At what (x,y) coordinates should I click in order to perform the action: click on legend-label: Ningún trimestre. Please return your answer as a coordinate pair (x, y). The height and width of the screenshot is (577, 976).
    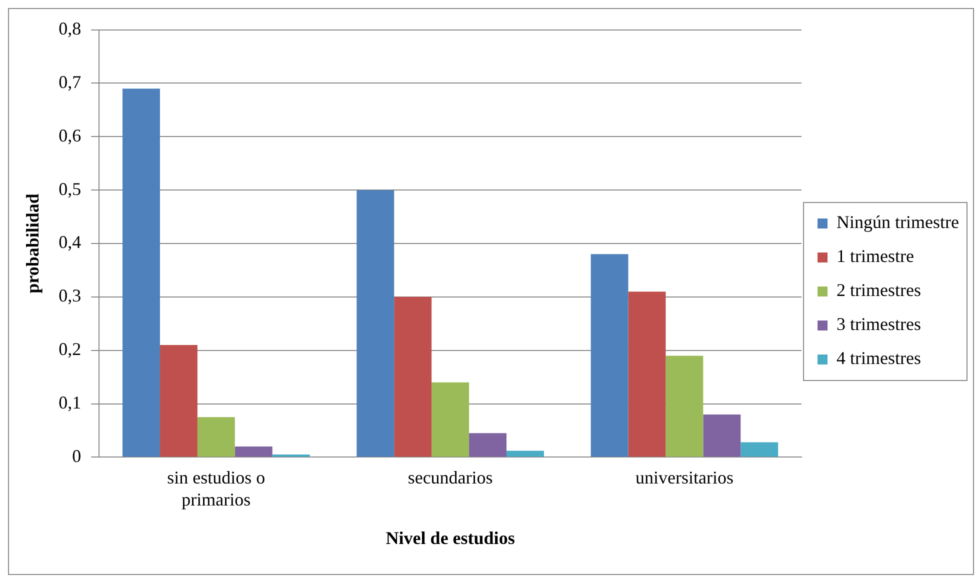
    Looking at the image, I should click on (898, 222).